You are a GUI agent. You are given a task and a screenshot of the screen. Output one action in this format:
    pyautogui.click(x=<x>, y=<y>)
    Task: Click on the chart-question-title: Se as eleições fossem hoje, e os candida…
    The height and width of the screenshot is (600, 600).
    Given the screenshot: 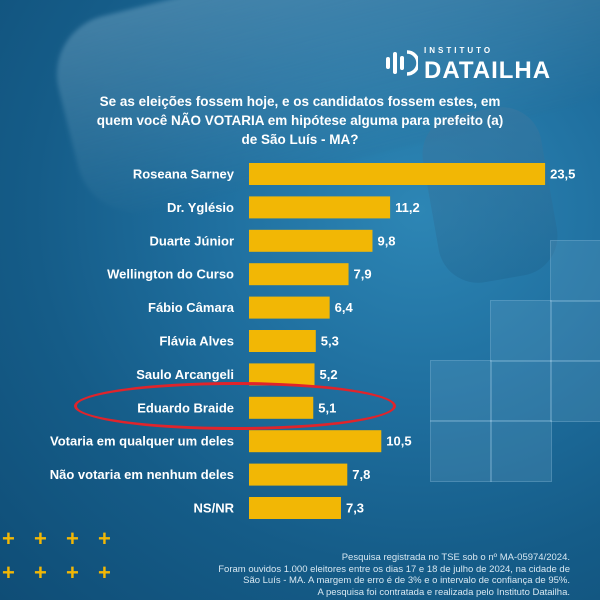 What is the action you would take?
    pyautogui.click(x=300, y=120)
    